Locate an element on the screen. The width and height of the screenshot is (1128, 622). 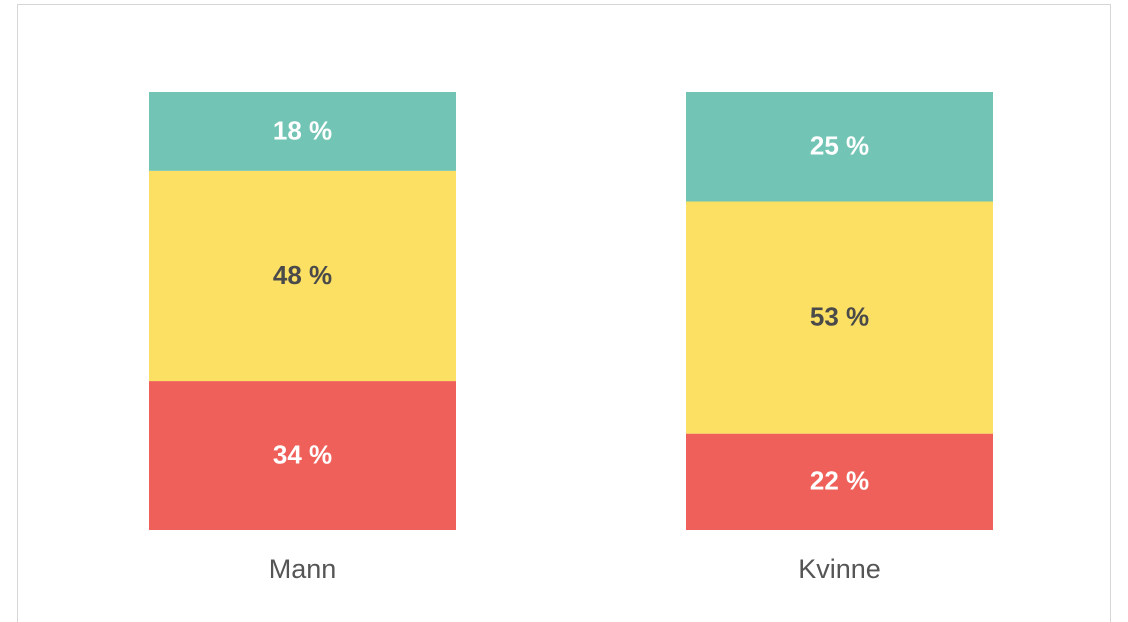
data-label: 53 % is located at coordinates (839, 316).